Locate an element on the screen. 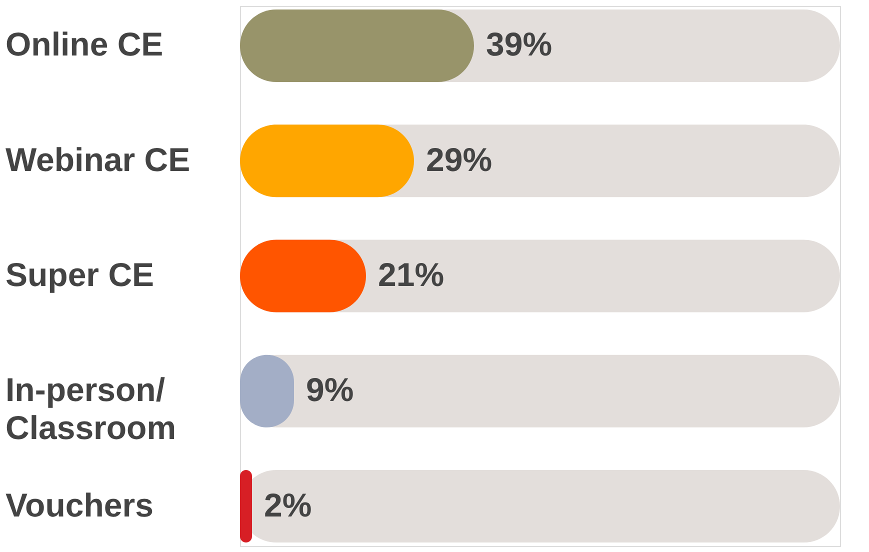  data-label: 39% is located at coordinates (519, 44).